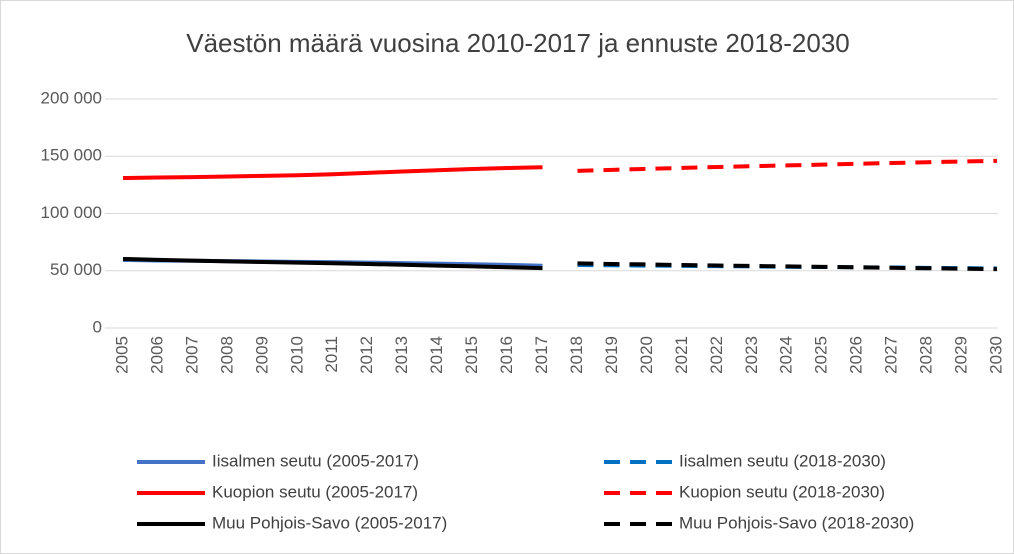 The height and width of the screenshot is (554, 1014). What do you see at coordinates (782, 491) in the screenshot?
I see `legend-label: Kuopion seutu (2018-2030)` at bounding box center [782, 491].